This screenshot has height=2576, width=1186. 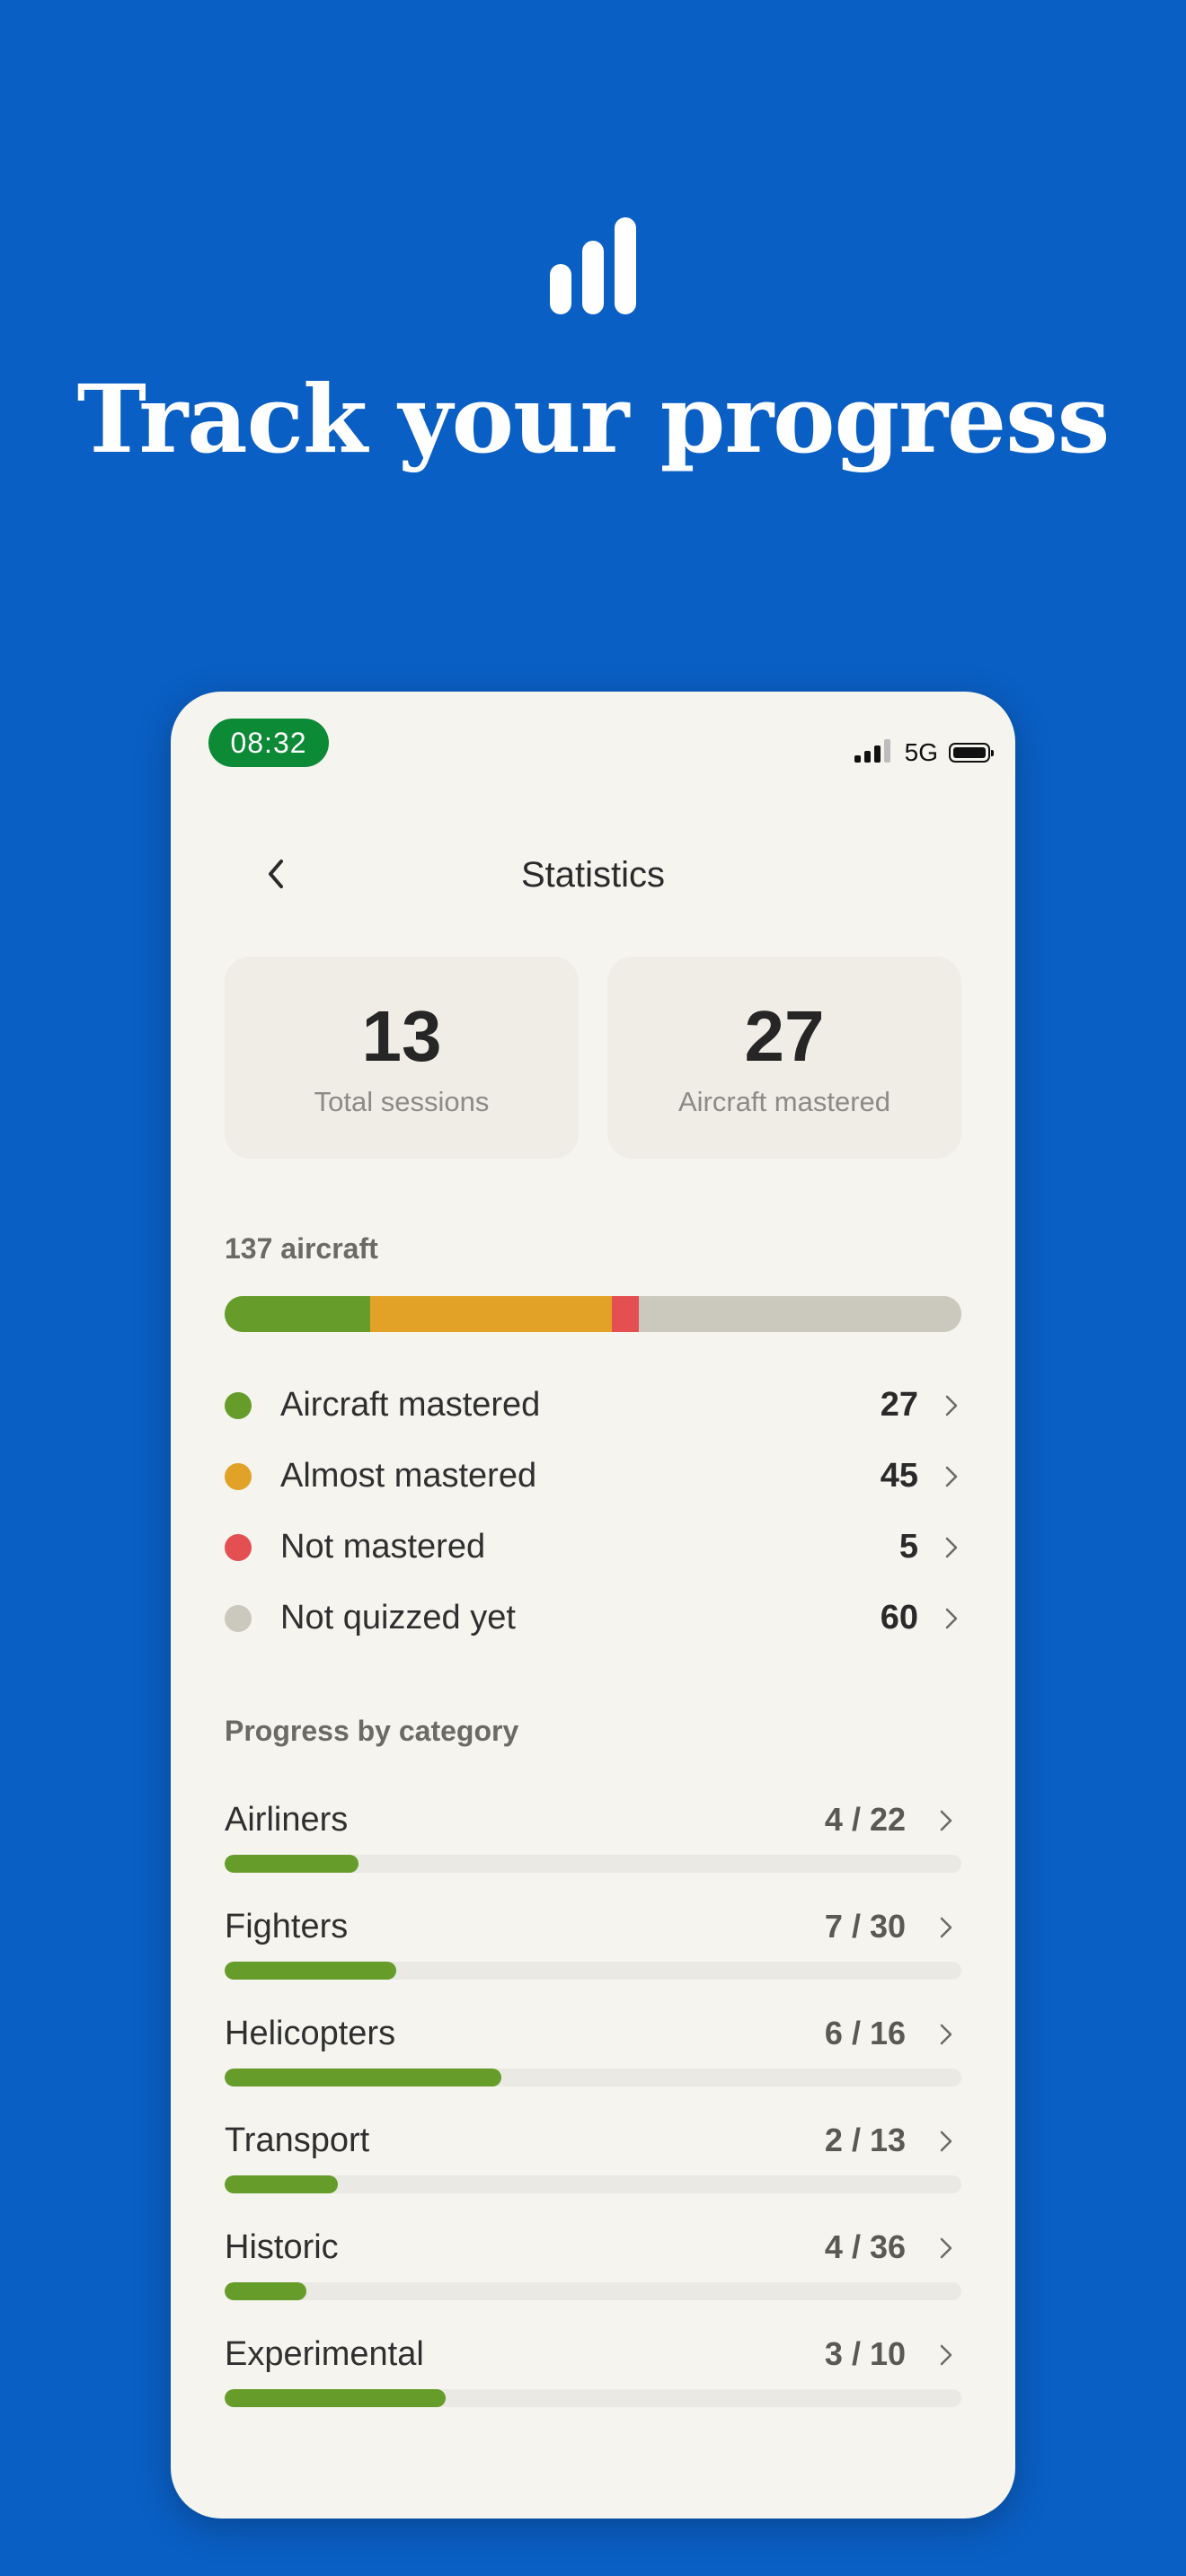 What do you see at coordinates (310, 2033) in the screenshot?
I see `category-name: Helicopters` at bounding box center [310, 2033].